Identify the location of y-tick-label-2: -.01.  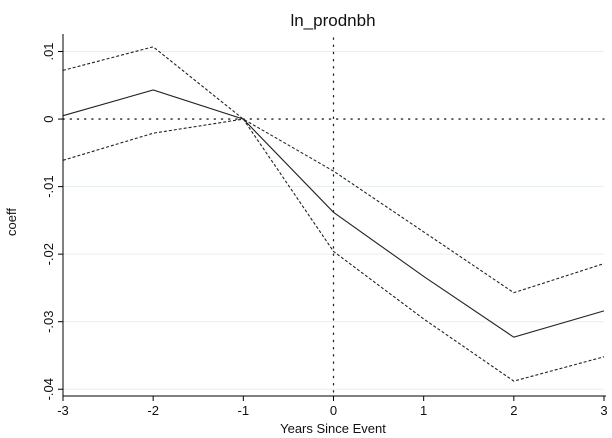
(48, 186).